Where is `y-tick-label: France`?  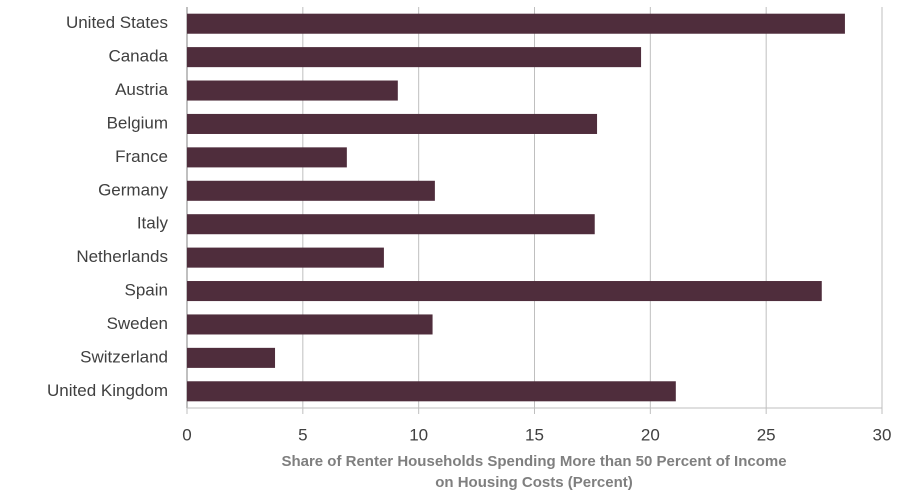 y-tick-label: France is located at coordinates (141, 156).